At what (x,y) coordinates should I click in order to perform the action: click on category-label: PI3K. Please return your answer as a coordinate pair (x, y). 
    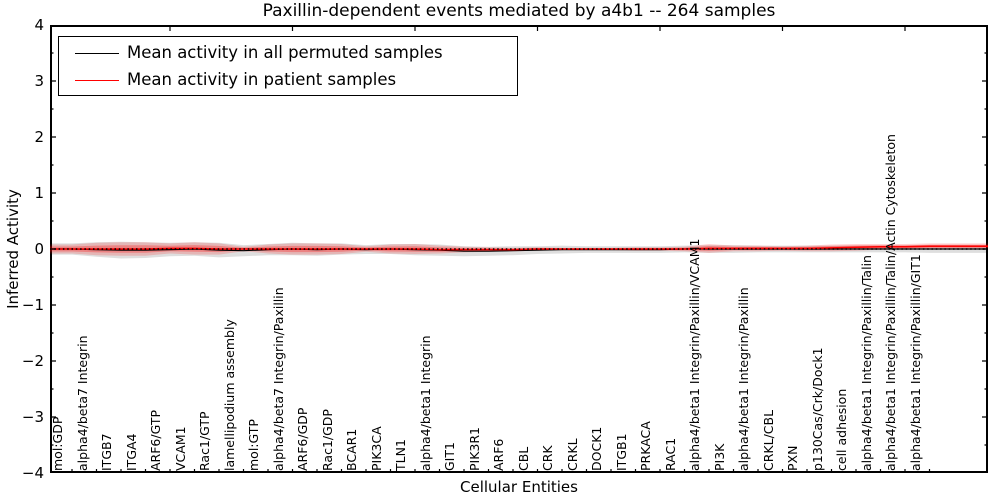
    Looking at the image, I should click on (719, 457).